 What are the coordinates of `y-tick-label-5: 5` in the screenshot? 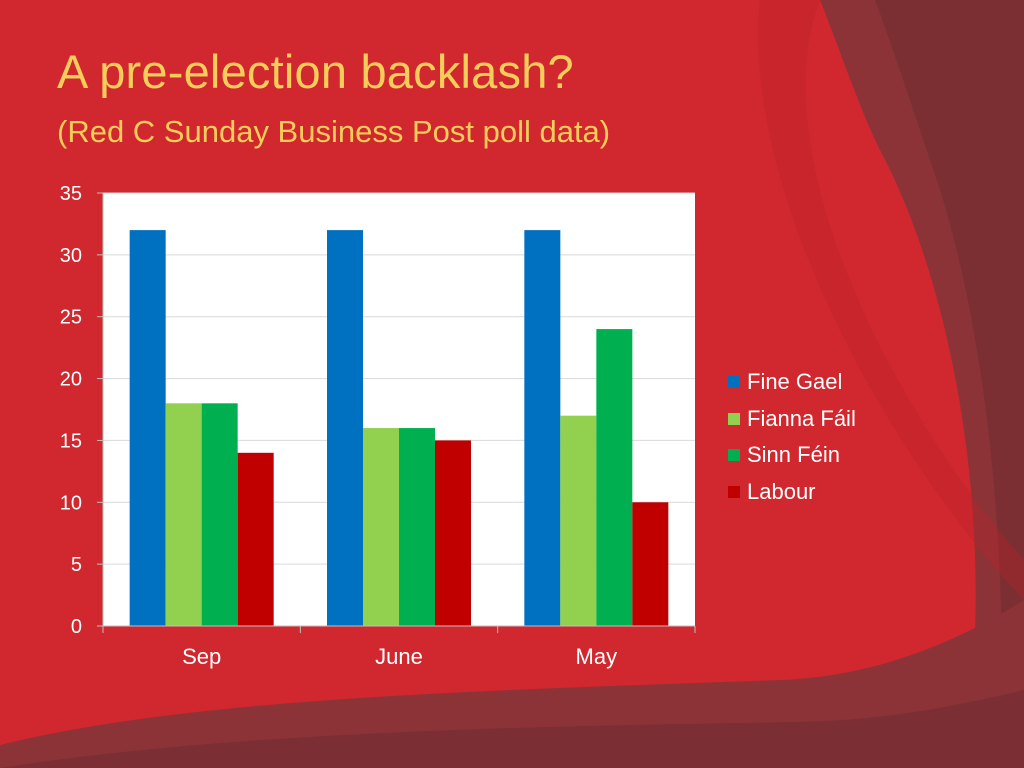 It's located at (76, 565).